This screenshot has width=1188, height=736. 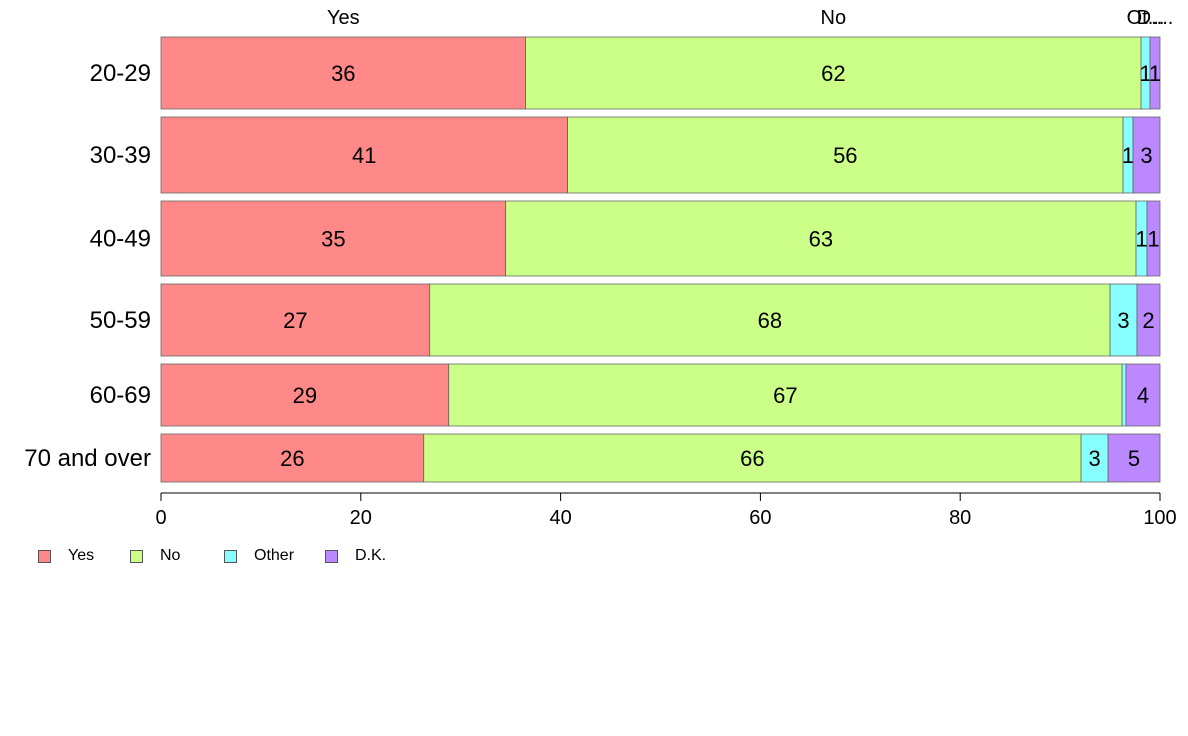 I want to click on data-label: 68, so click(x=770, y=320).